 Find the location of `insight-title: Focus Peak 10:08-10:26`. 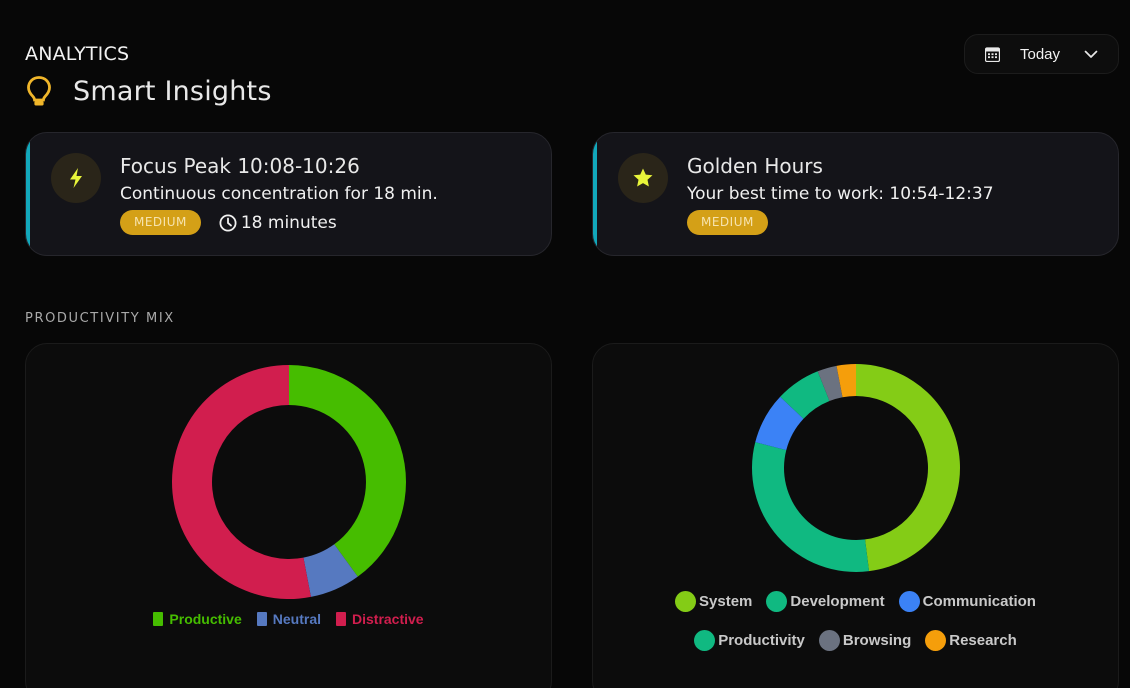

insight-title: Focus Peak 10:08-10:26 is located at coordinates (240, 166).